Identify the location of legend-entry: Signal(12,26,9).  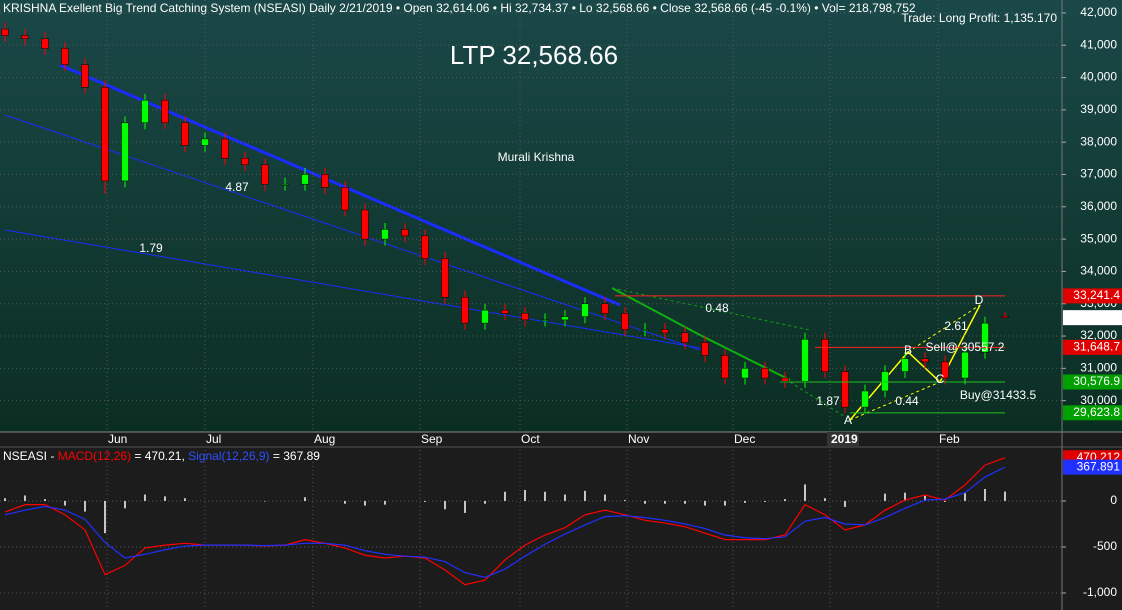
(228, 456).